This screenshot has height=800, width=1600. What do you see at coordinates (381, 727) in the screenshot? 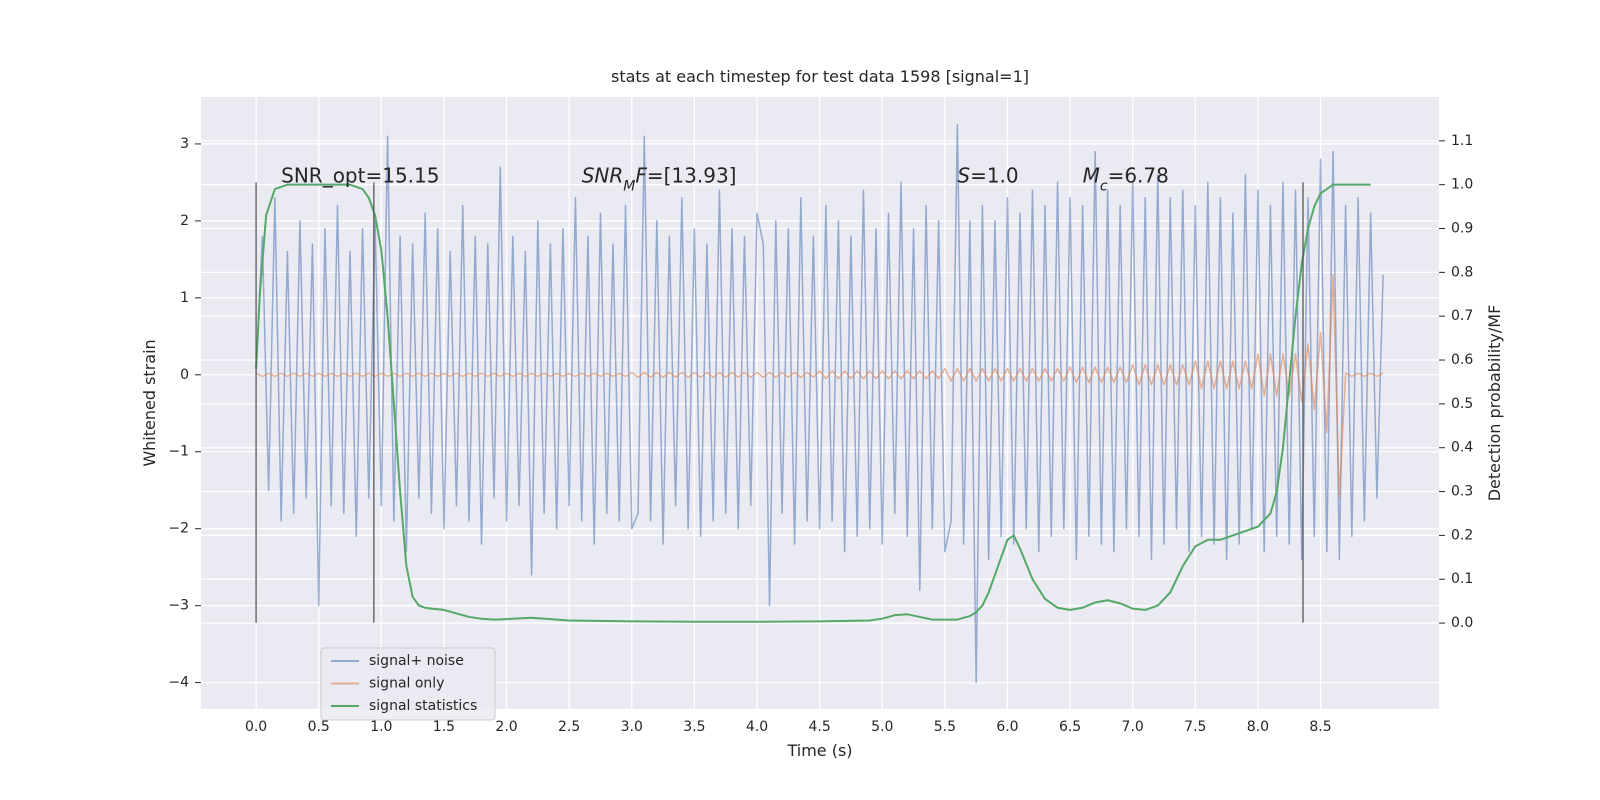
I see `x-tick-label: 1.0` at bounding box center [381, 727].